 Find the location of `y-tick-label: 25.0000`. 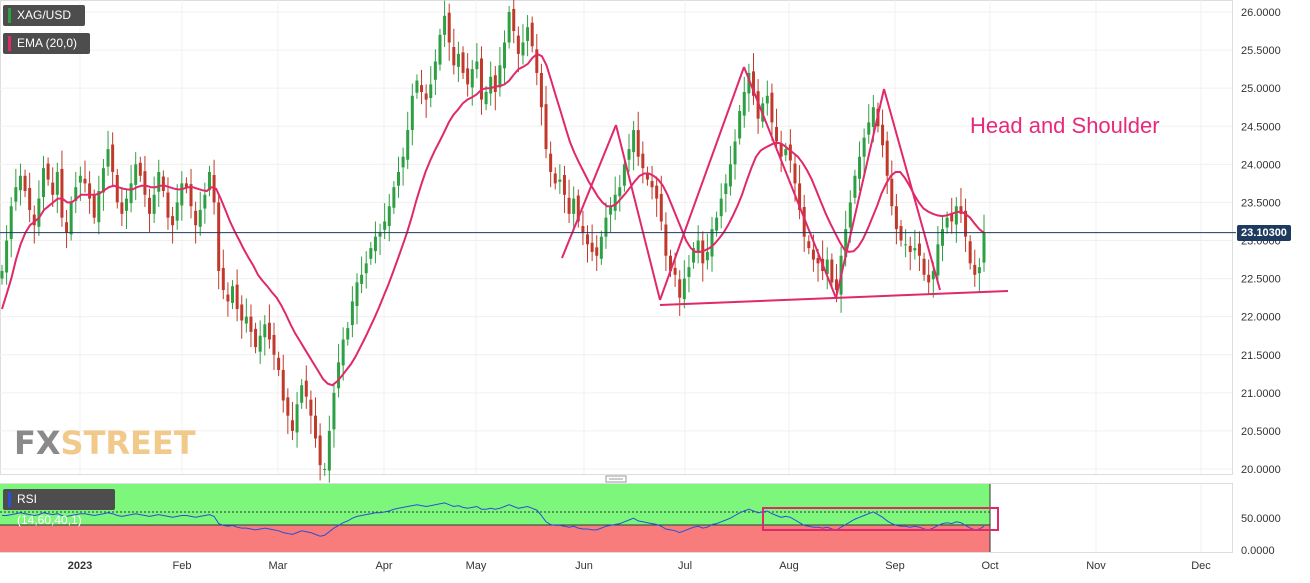

y-tick-label: 25.0000 is located at coordinates (1261, 89).